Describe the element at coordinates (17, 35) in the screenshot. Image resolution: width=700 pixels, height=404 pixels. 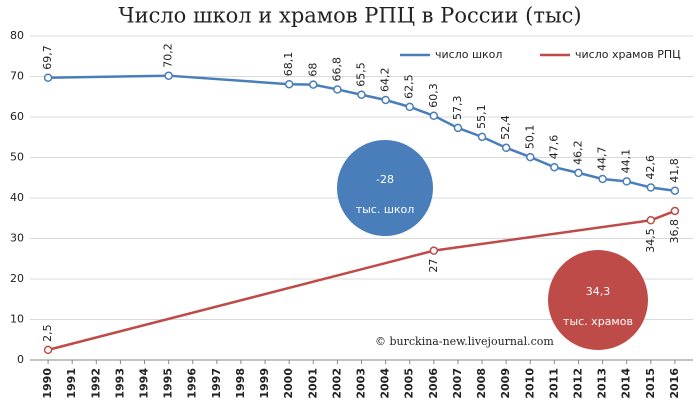
I see `y-tick-label: 80` at that location.